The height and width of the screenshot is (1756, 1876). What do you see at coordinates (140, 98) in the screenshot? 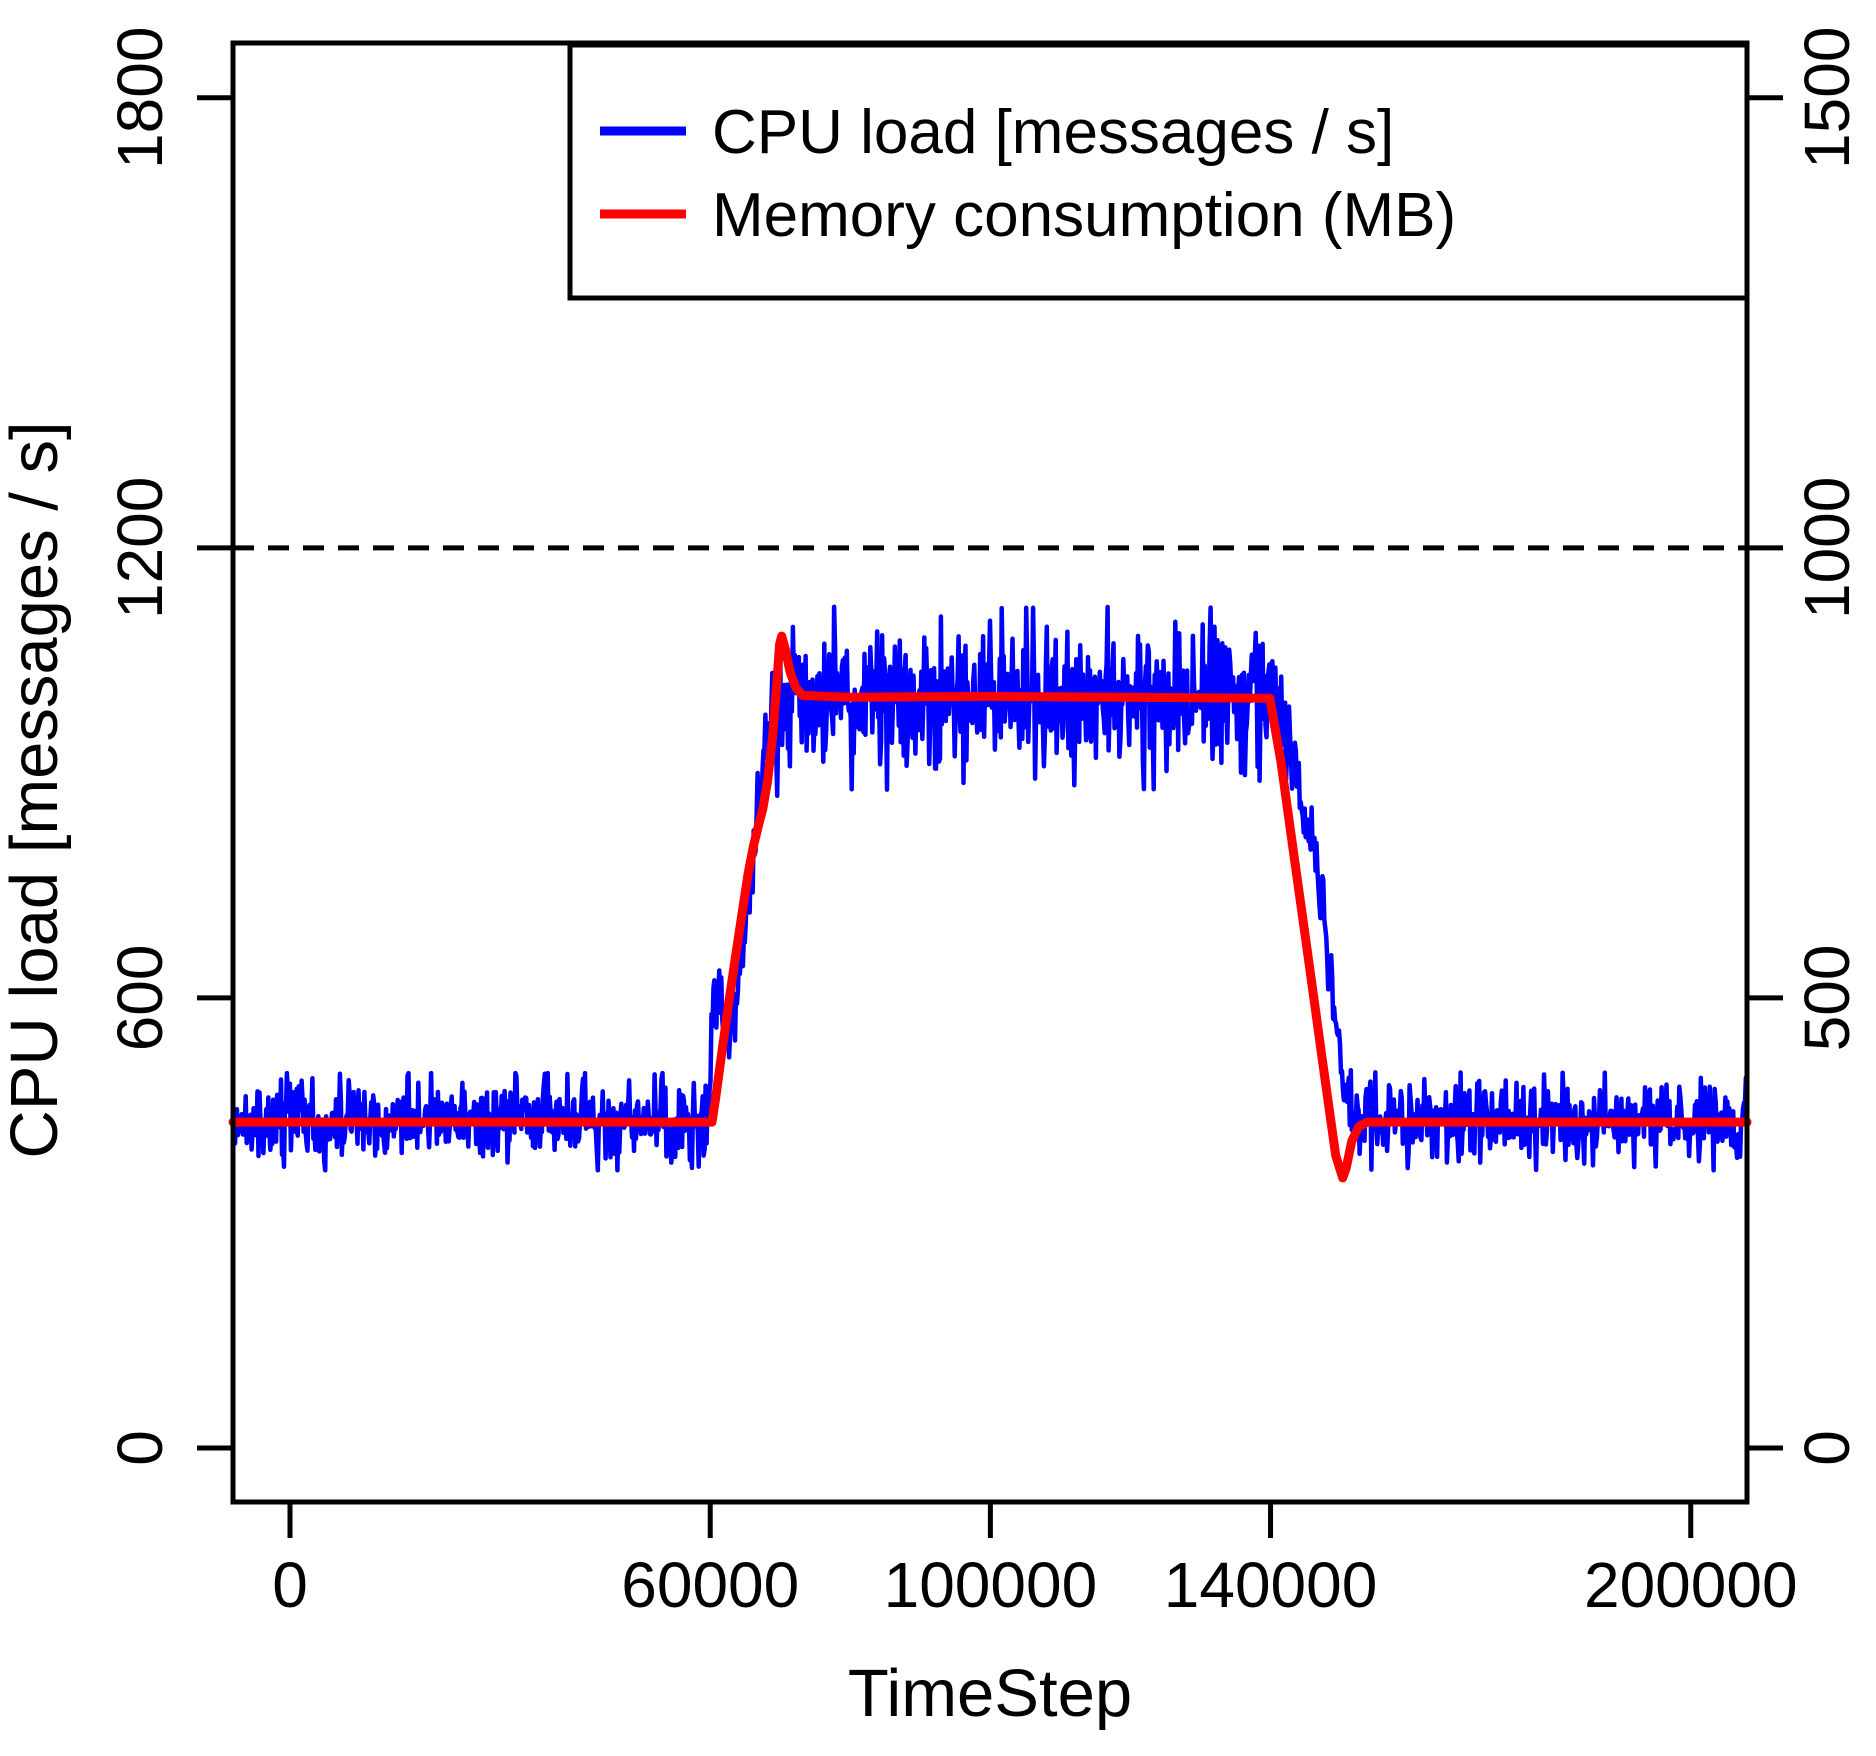
I see `left-tick-label: 1800` at bounding box center [140, 98].